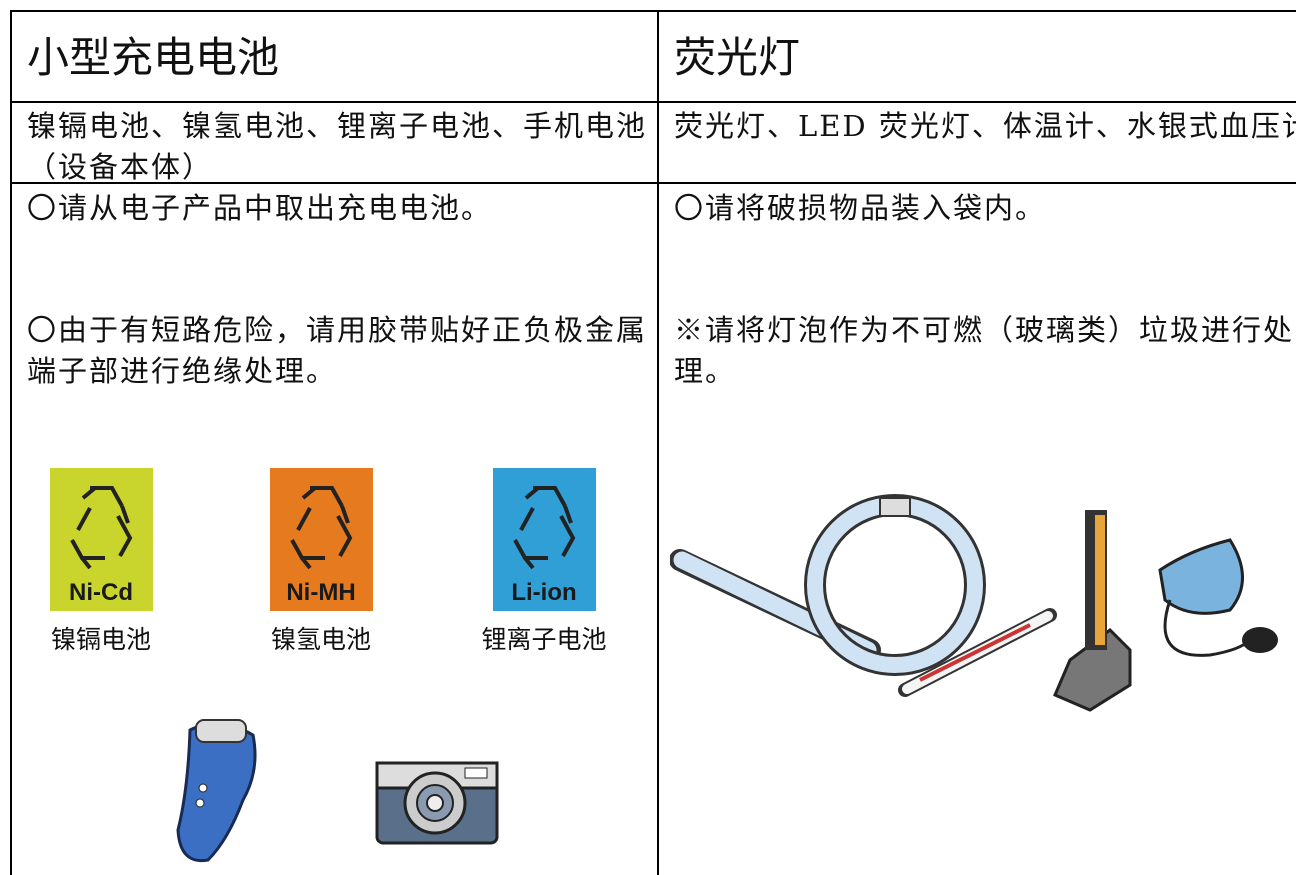 This screenshot has height=875, width=1296. Describe the element at coordinates (544, 639) in the screenshot. I see `battery-caption: 锂离子电池` at that location.